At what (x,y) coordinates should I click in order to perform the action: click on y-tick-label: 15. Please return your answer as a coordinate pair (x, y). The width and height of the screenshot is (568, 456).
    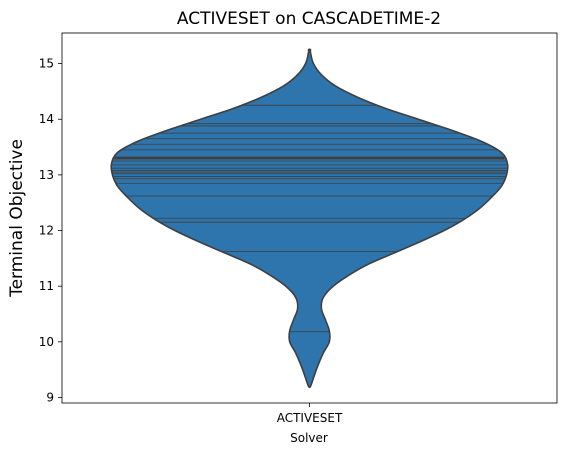
    Looking at the image, I should click on (46, 64).